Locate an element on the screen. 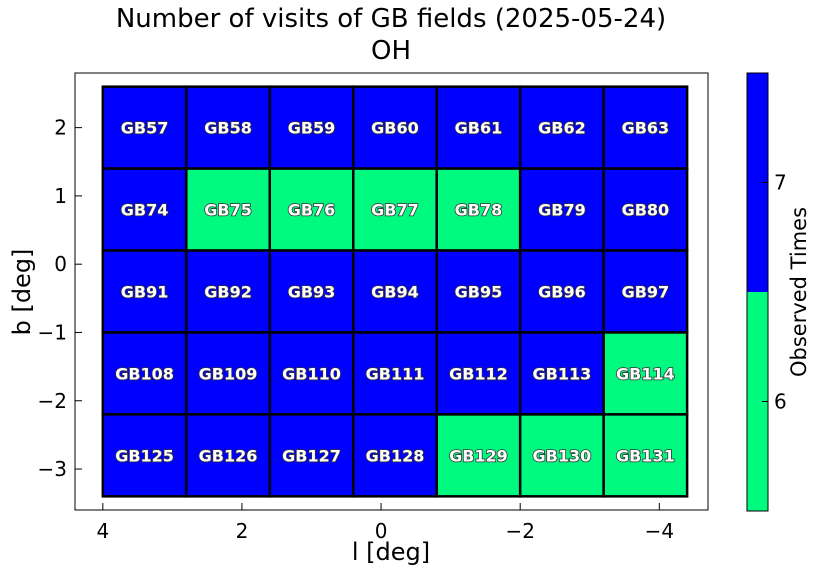  x-tick-label: −4 is located at coordinates (659, 531).